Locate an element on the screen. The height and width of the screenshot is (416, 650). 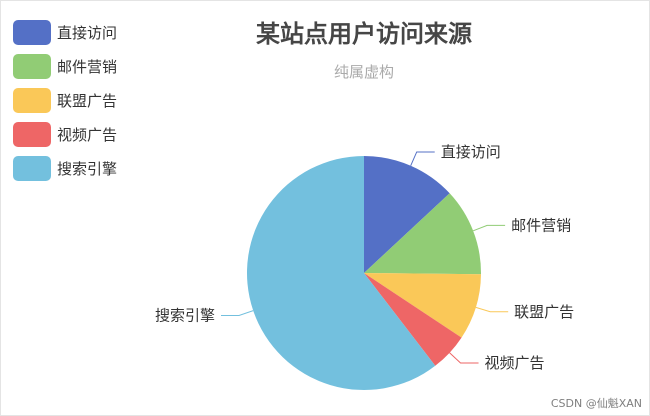
slice-label: 联盟广告 is located at coordinates (544, 312).